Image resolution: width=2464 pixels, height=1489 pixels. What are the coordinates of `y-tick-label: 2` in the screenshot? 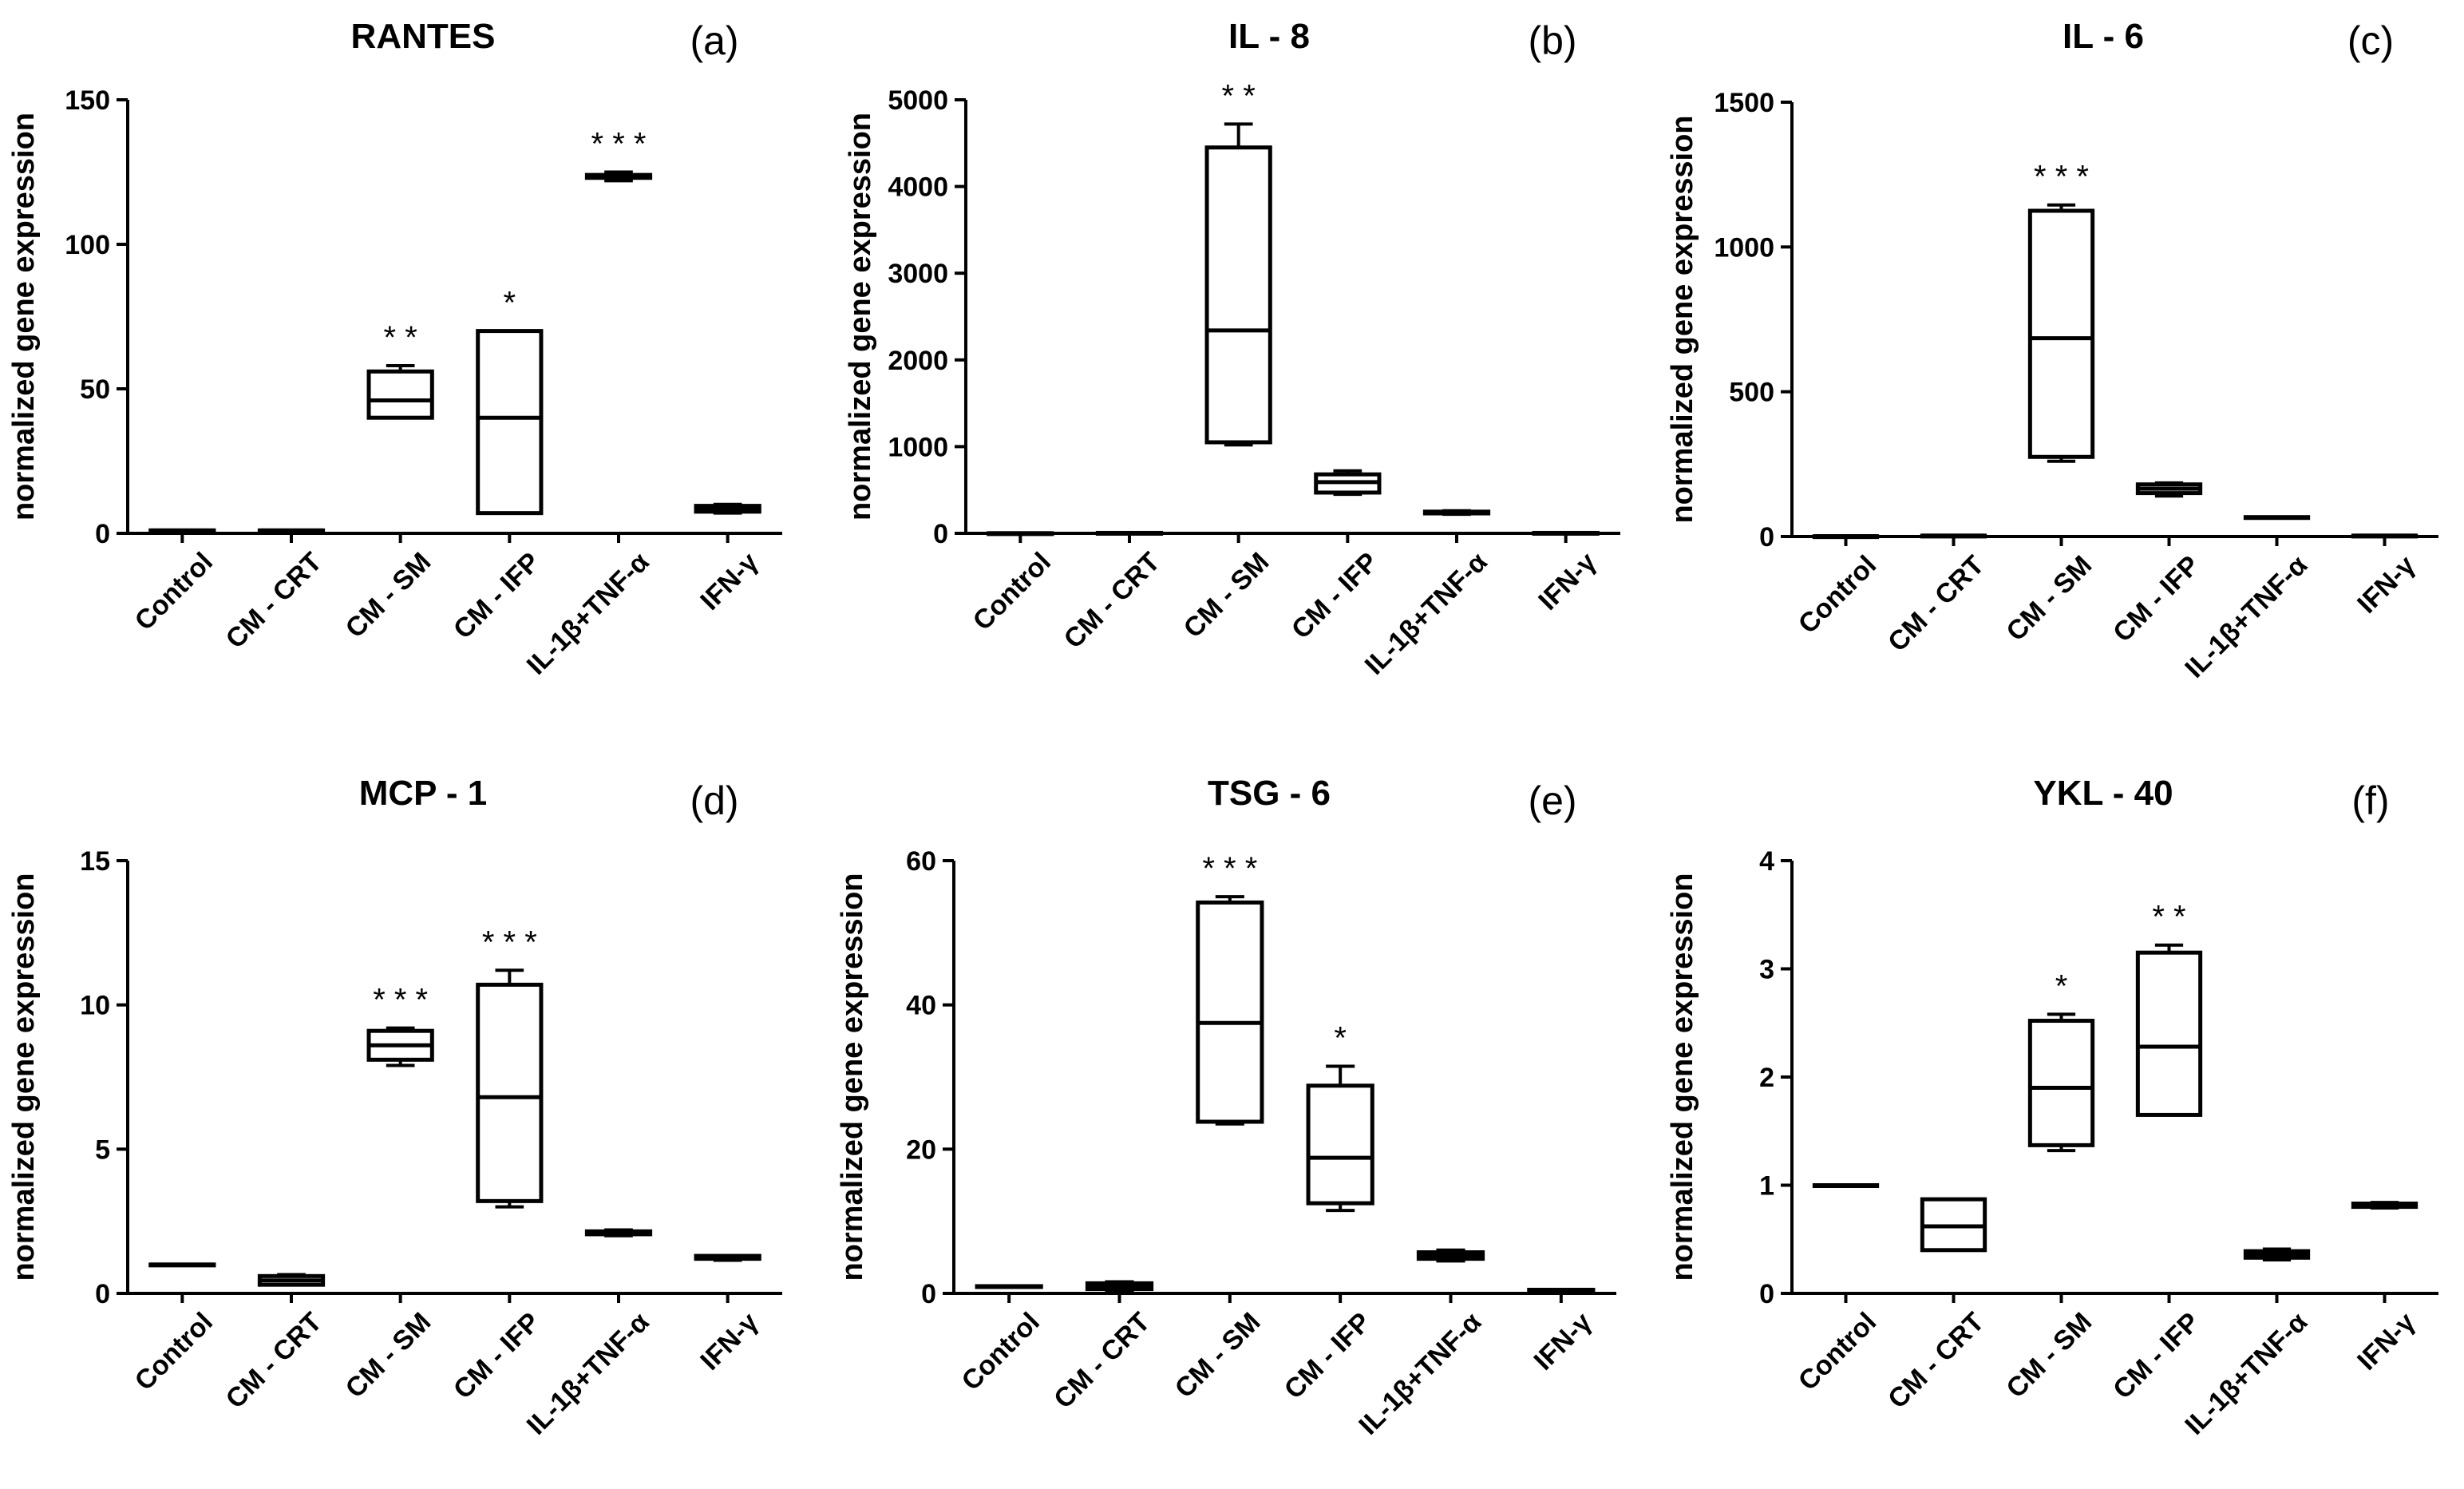 It's located at (1767, 1078).